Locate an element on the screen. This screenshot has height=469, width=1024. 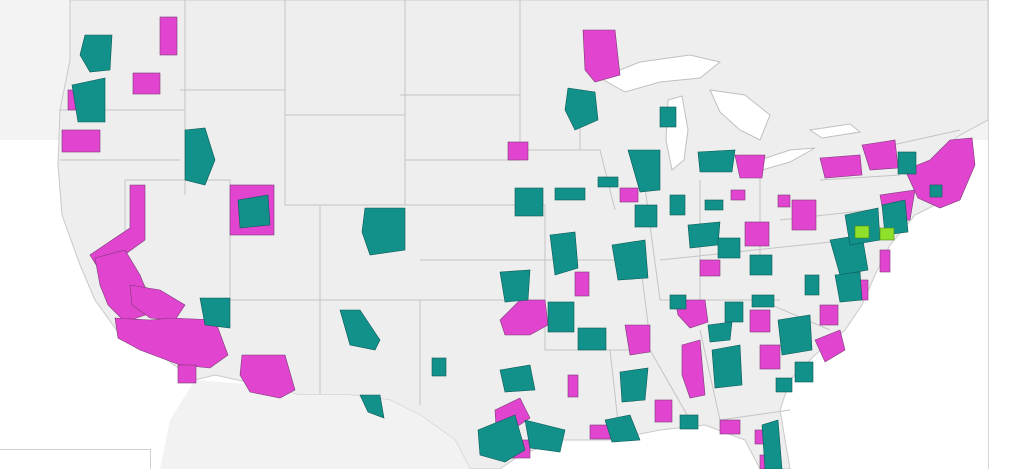
map-edge-background is located at coordinates (1006, 234).